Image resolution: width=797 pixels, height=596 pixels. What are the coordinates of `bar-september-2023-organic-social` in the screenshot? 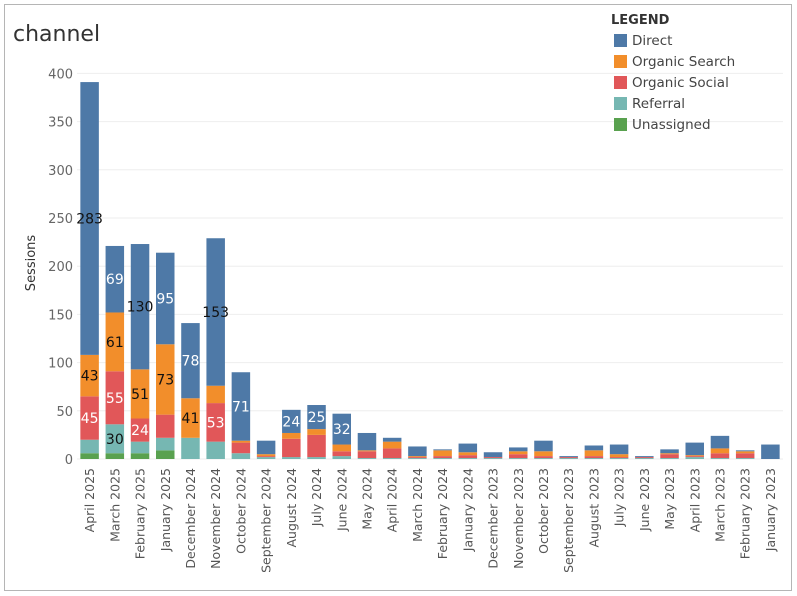 It's located at (568, 458).